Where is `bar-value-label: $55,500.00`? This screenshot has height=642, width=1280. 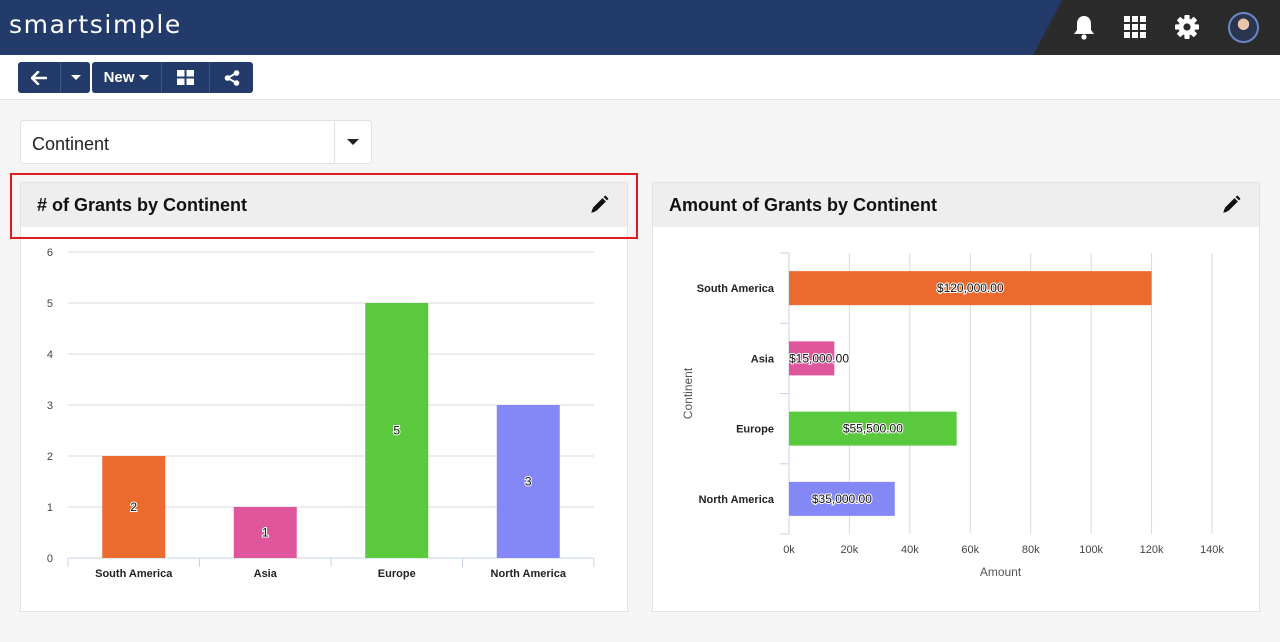
bar-value-label: $55,500.00 is located at coordinates (873, 429).